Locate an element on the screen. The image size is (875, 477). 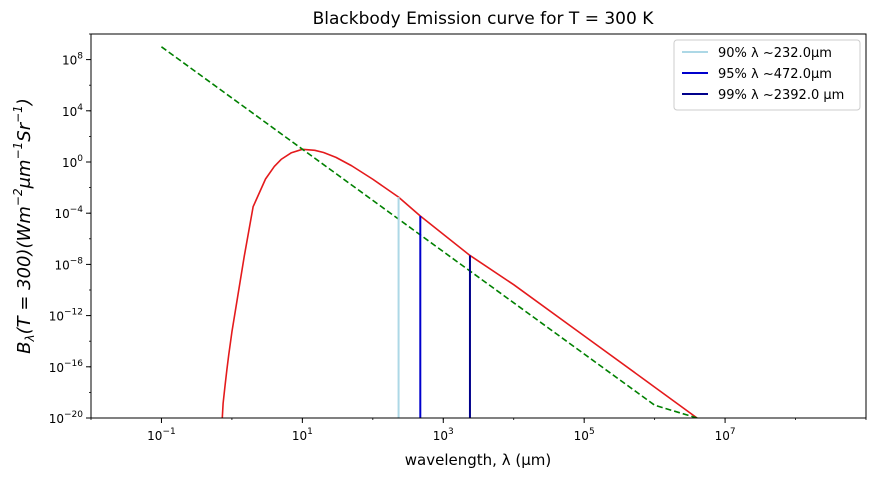
y-tick-label-2-base: 10 is located at coordinates (56, 368).